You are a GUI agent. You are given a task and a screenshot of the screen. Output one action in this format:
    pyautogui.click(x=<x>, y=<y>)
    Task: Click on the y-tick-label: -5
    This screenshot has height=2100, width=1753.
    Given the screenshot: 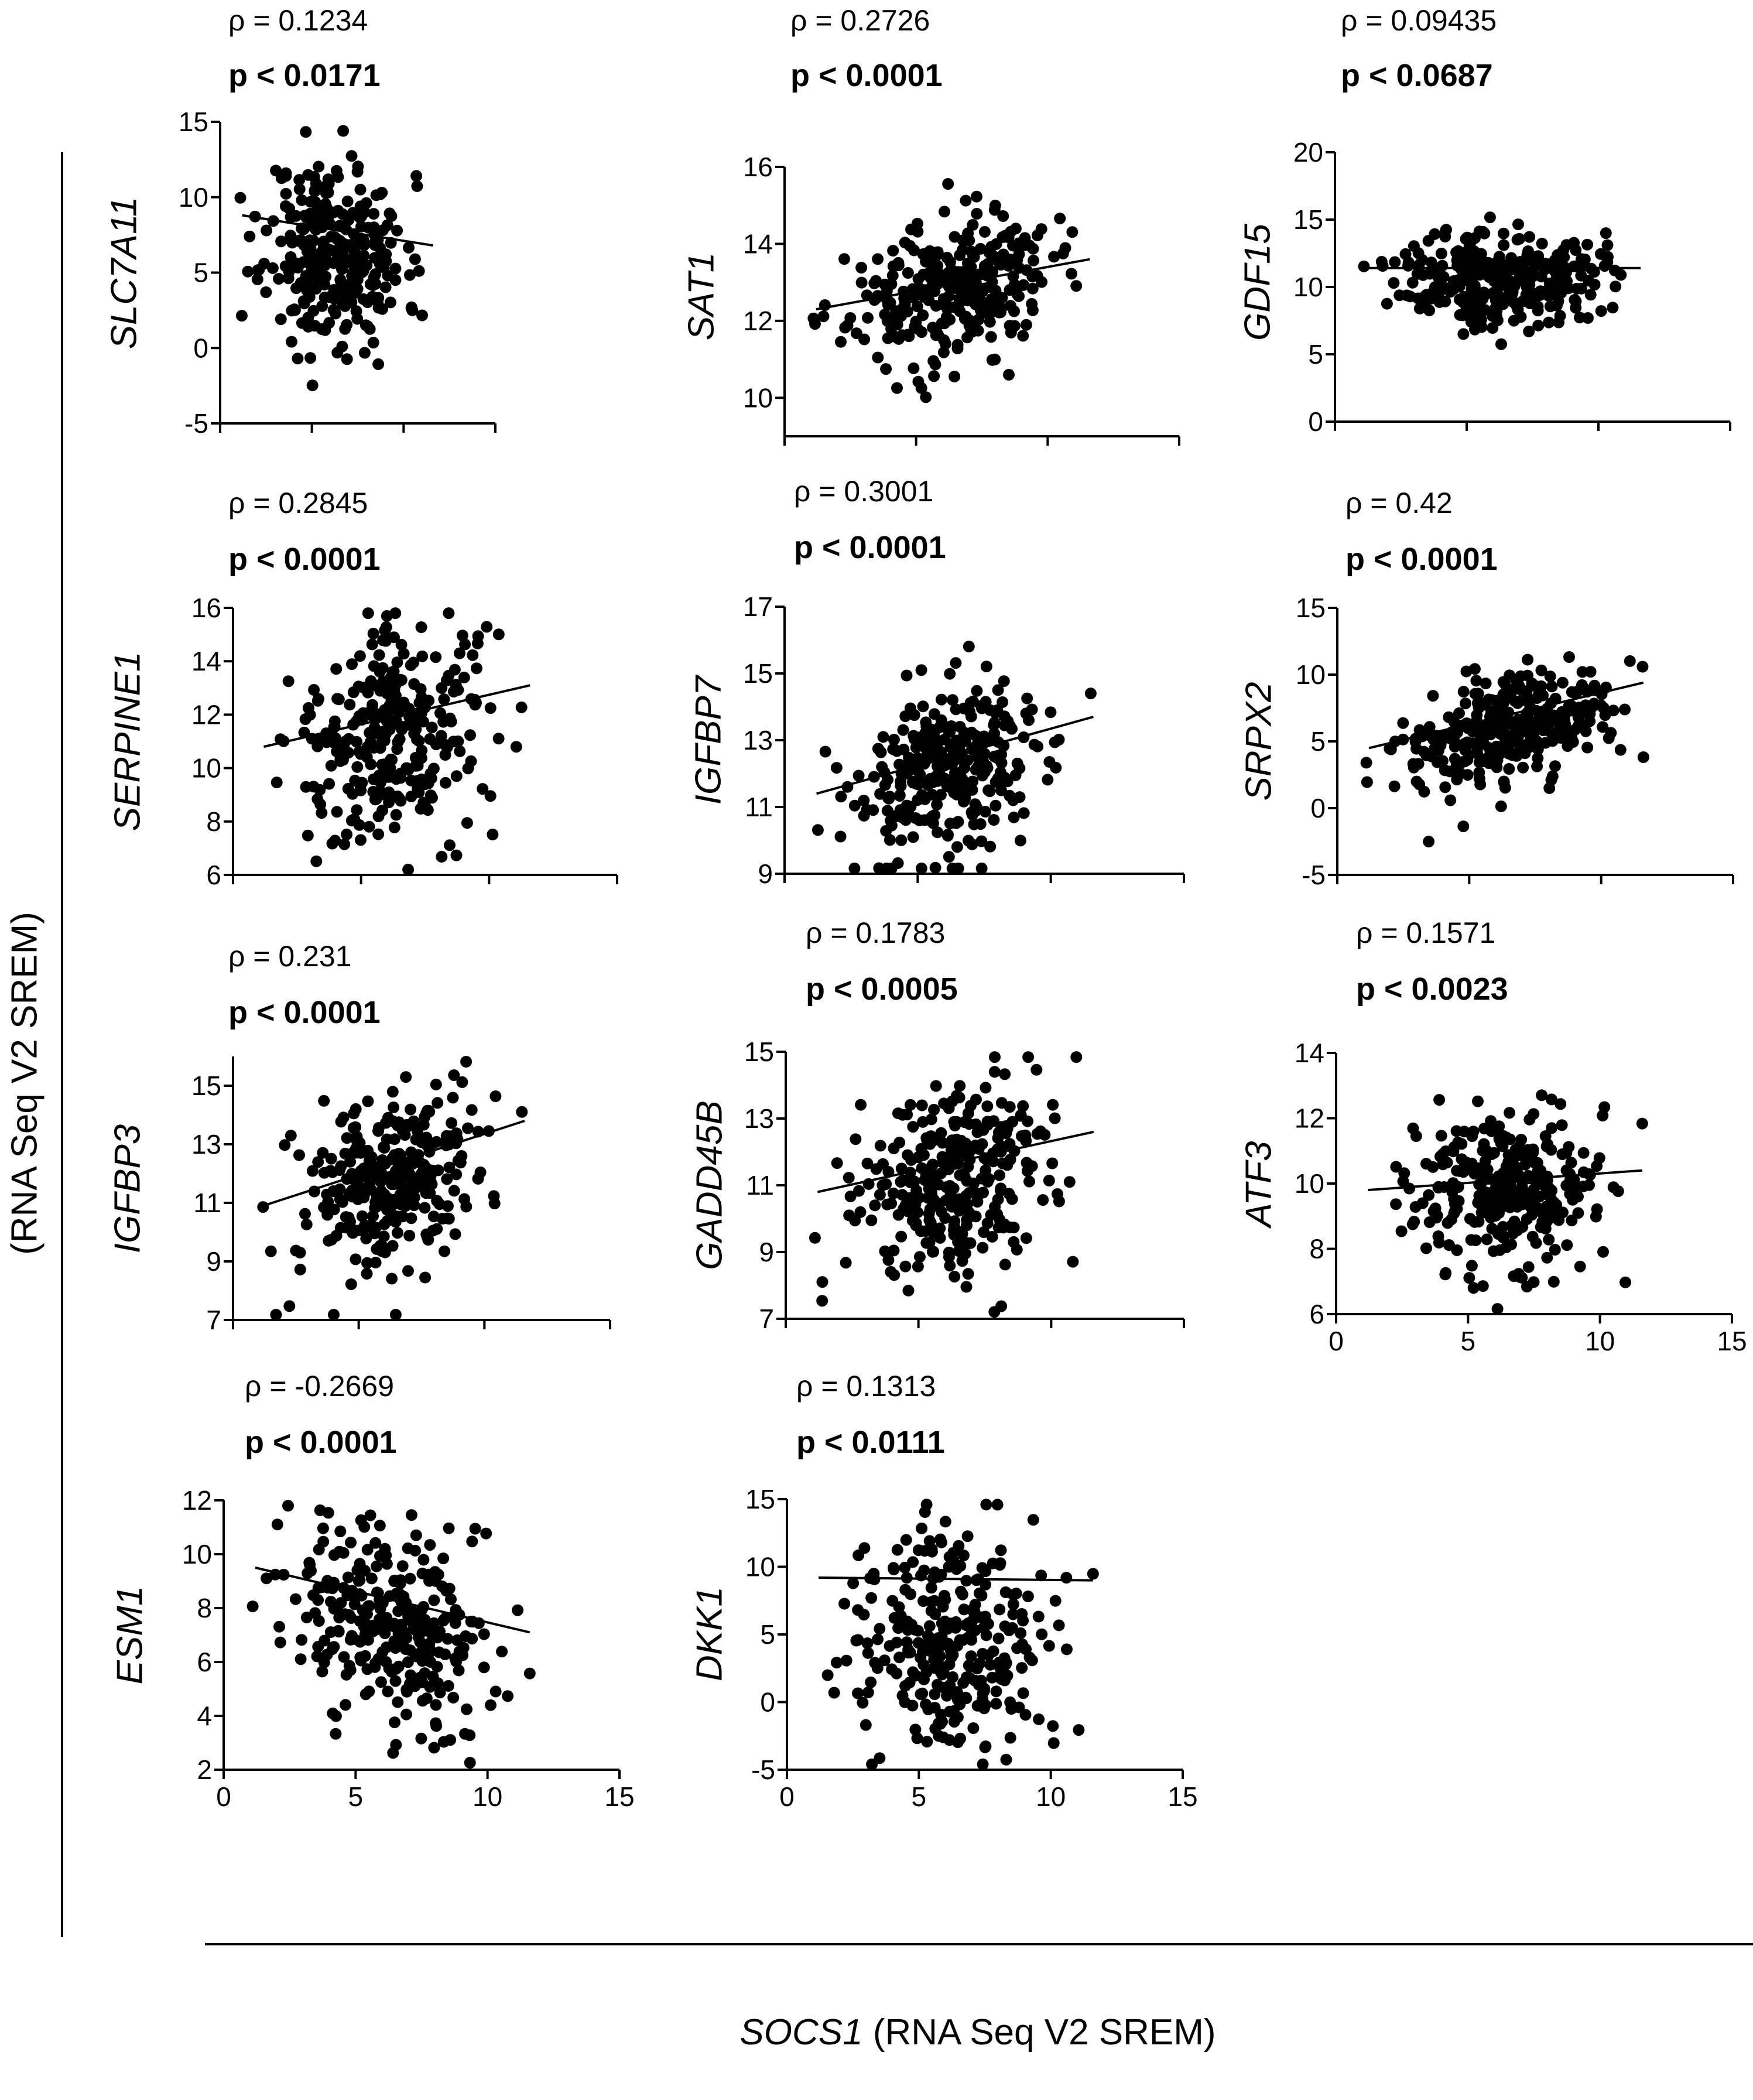 What is the action you would take?
    pyautogui.click(x=196, y=423)
    